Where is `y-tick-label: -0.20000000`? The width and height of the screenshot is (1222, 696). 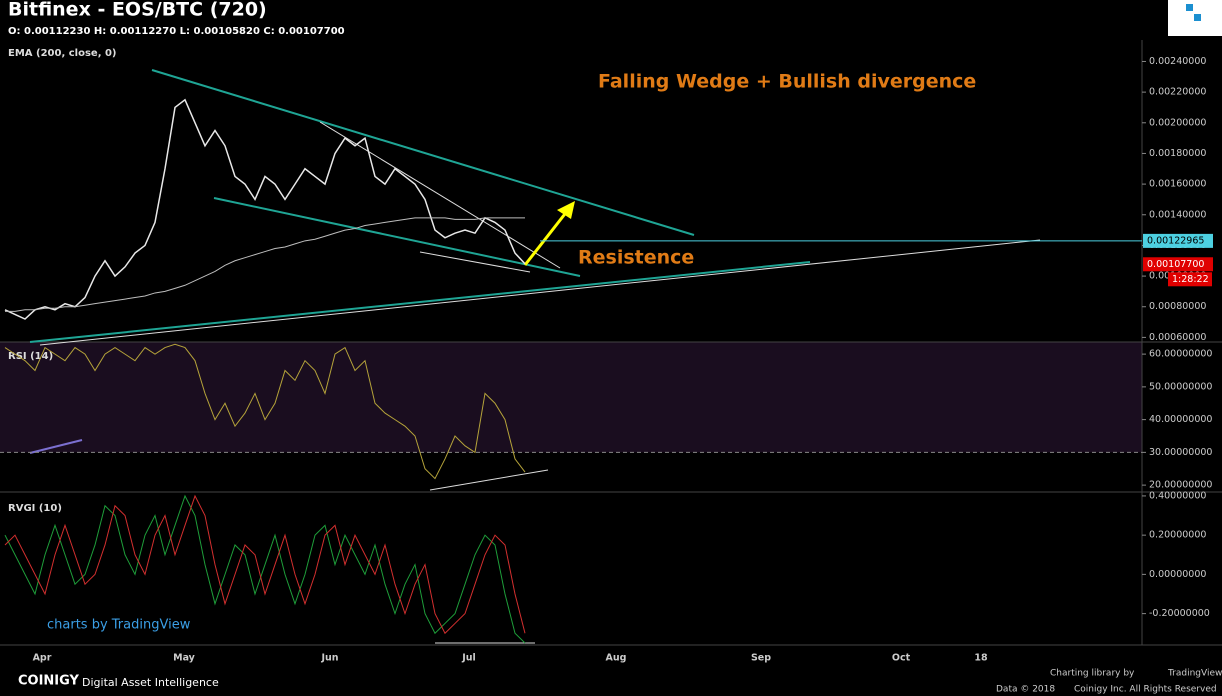 y-tick-label: -0.20000000 is located at coordinates (1179, 613).